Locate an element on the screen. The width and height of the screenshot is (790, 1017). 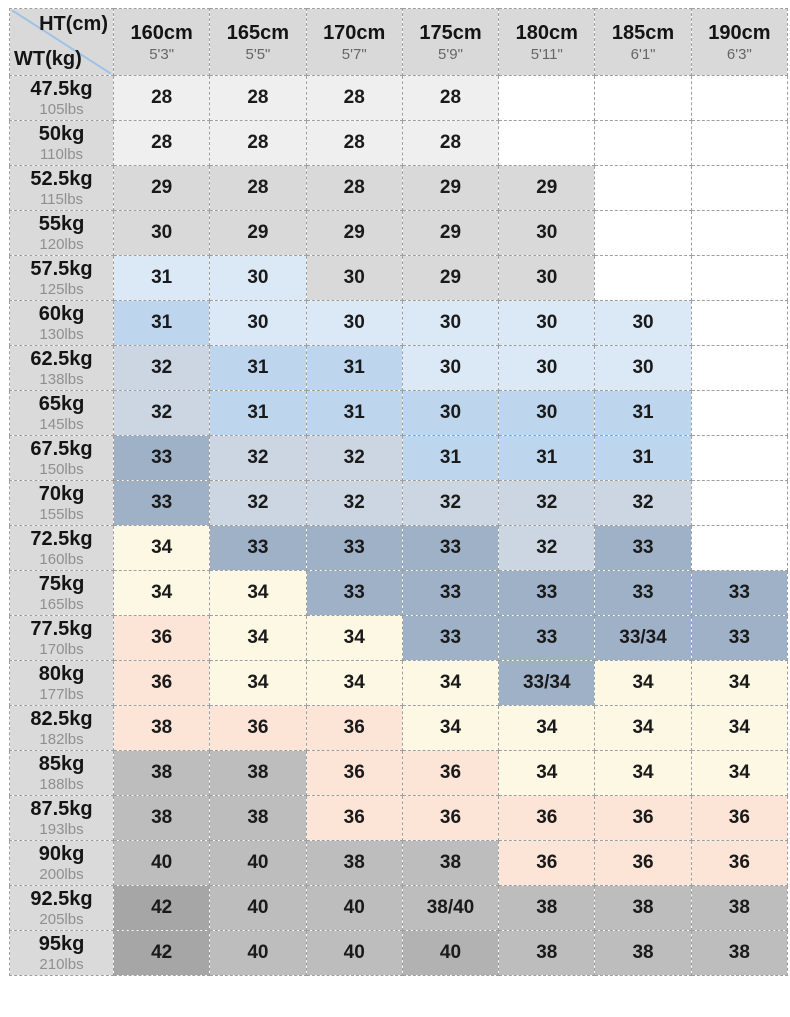
weight-lbs-label: 120lbs is located at coordinates (61, 244).